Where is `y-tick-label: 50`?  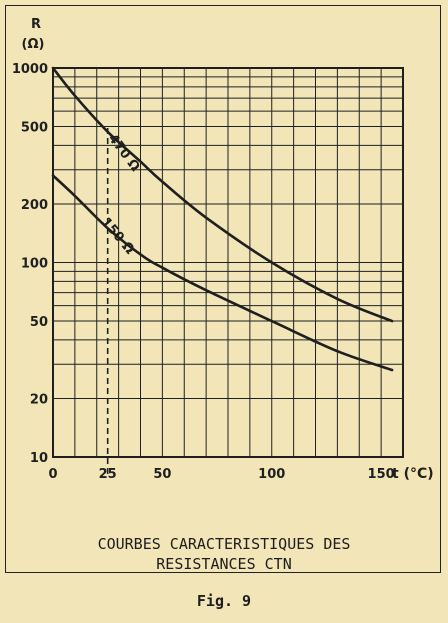 y-tick-label: 50 is located at coordinates (39, 322).